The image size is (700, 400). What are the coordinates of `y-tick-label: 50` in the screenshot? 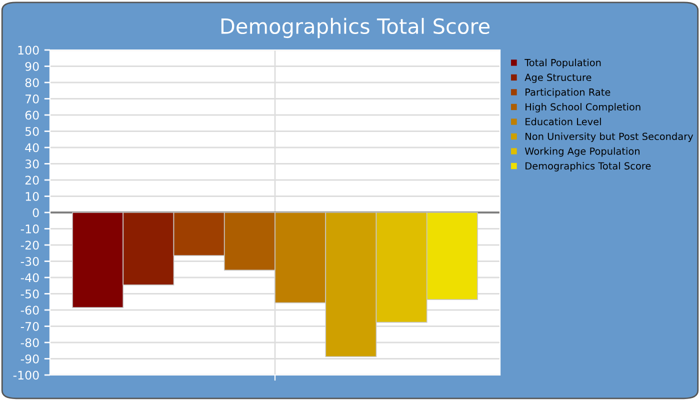 It's located at (32, 131).